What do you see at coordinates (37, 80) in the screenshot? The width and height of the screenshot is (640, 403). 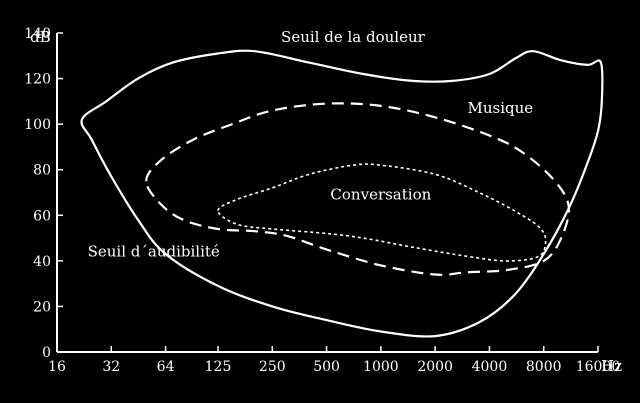 I see `y-tick-label: 120` at bounding box center [37, 80].